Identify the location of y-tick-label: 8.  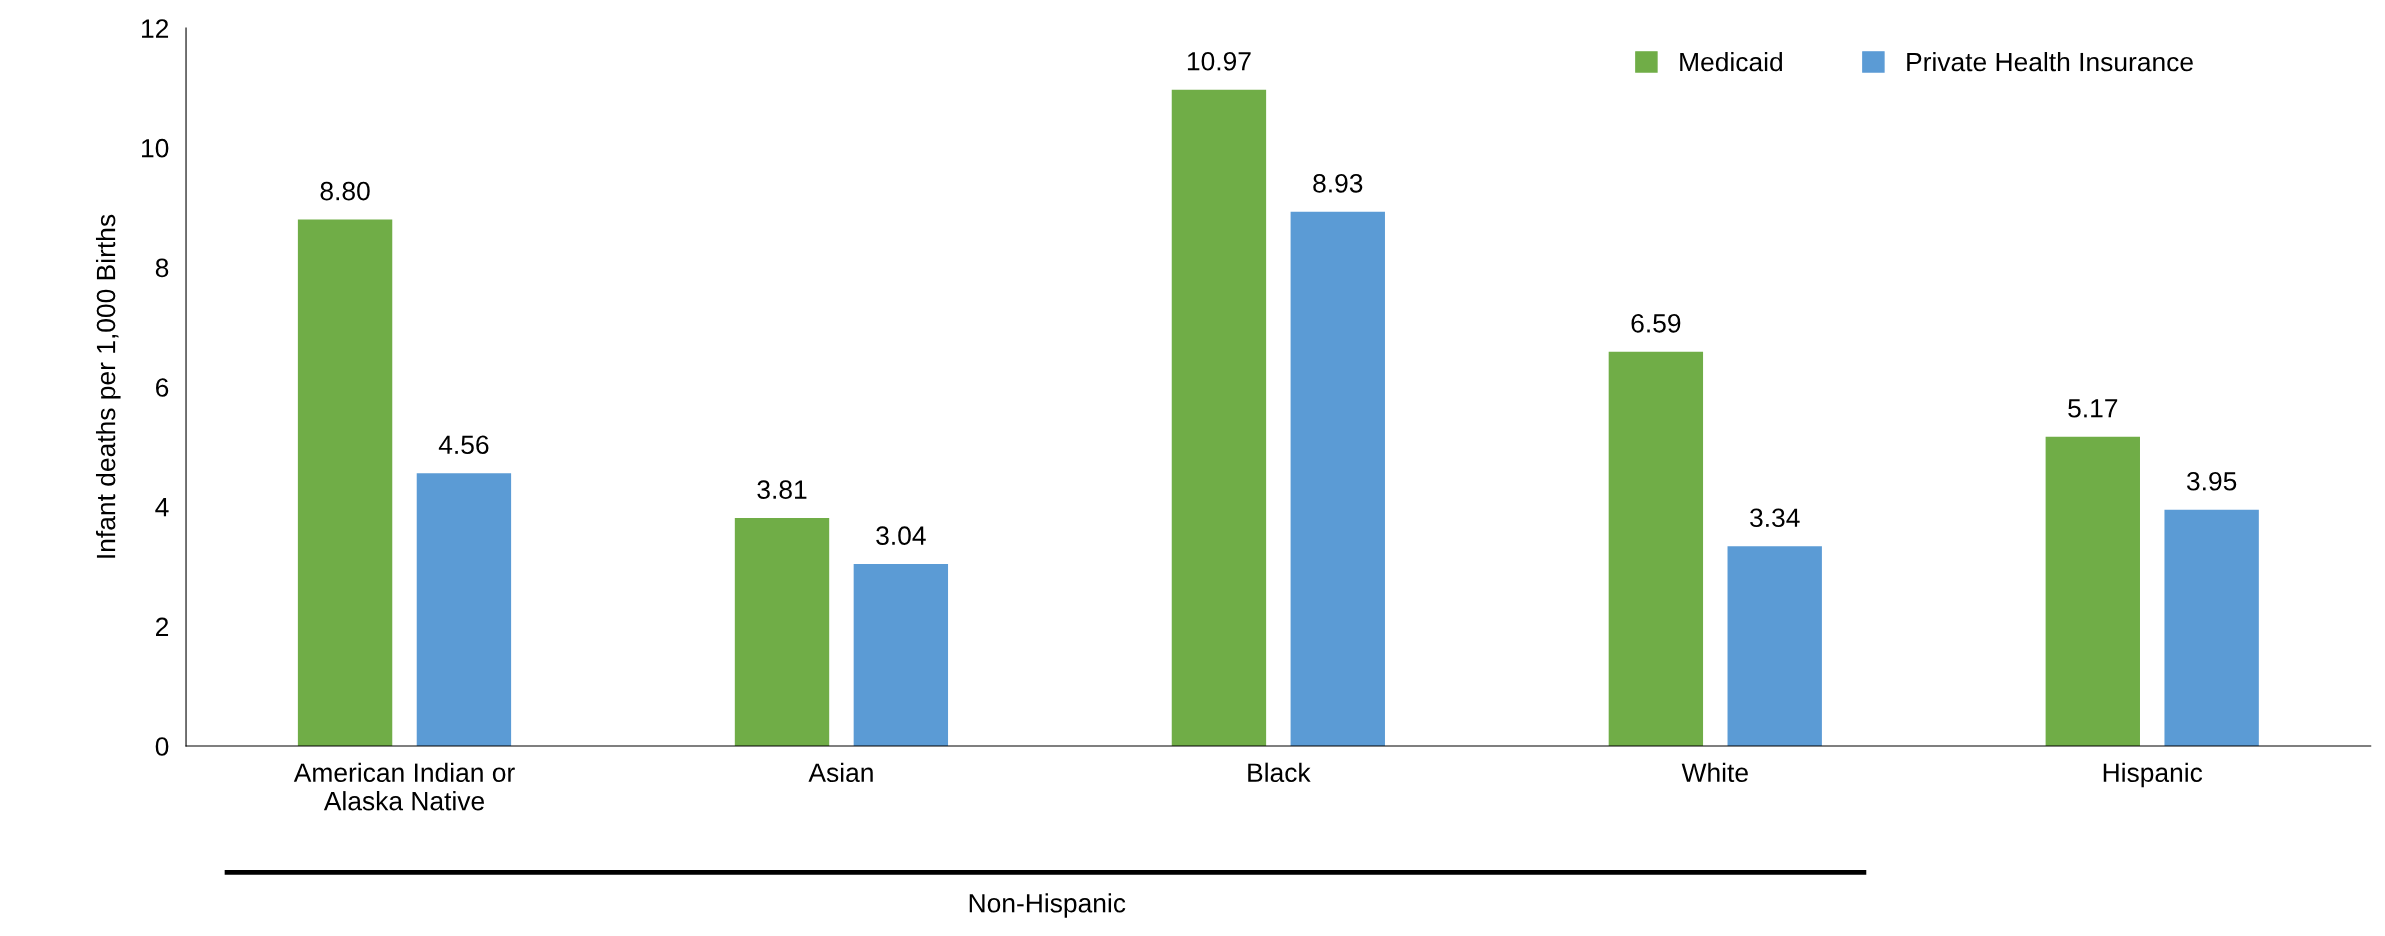
(162, 268).